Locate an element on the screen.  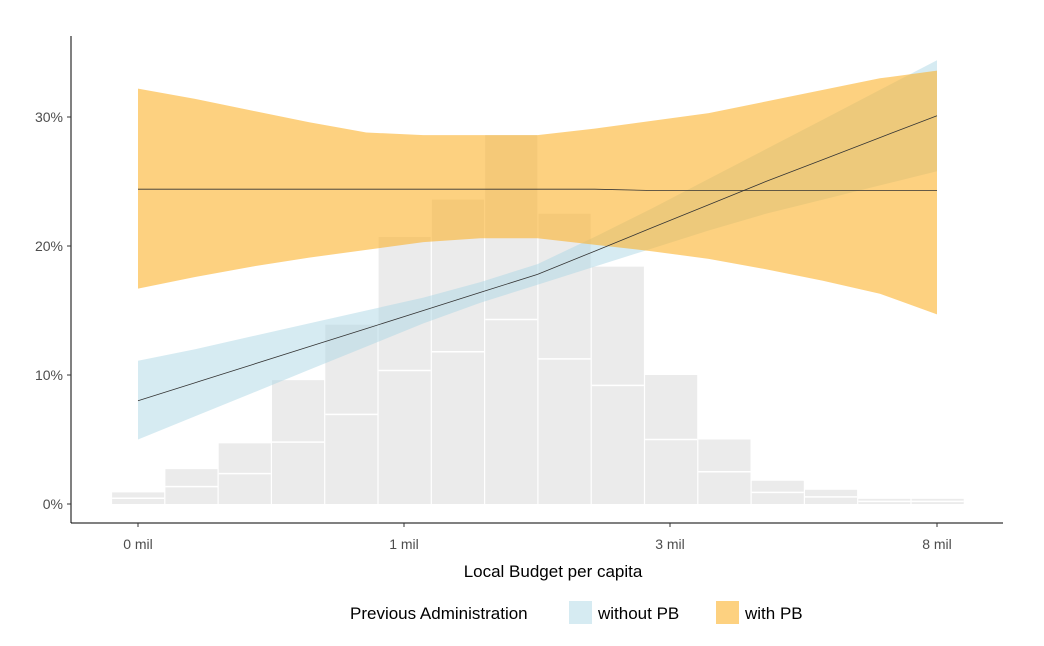
x-tick-label: 8 mil is located at coordinates (937, 544).